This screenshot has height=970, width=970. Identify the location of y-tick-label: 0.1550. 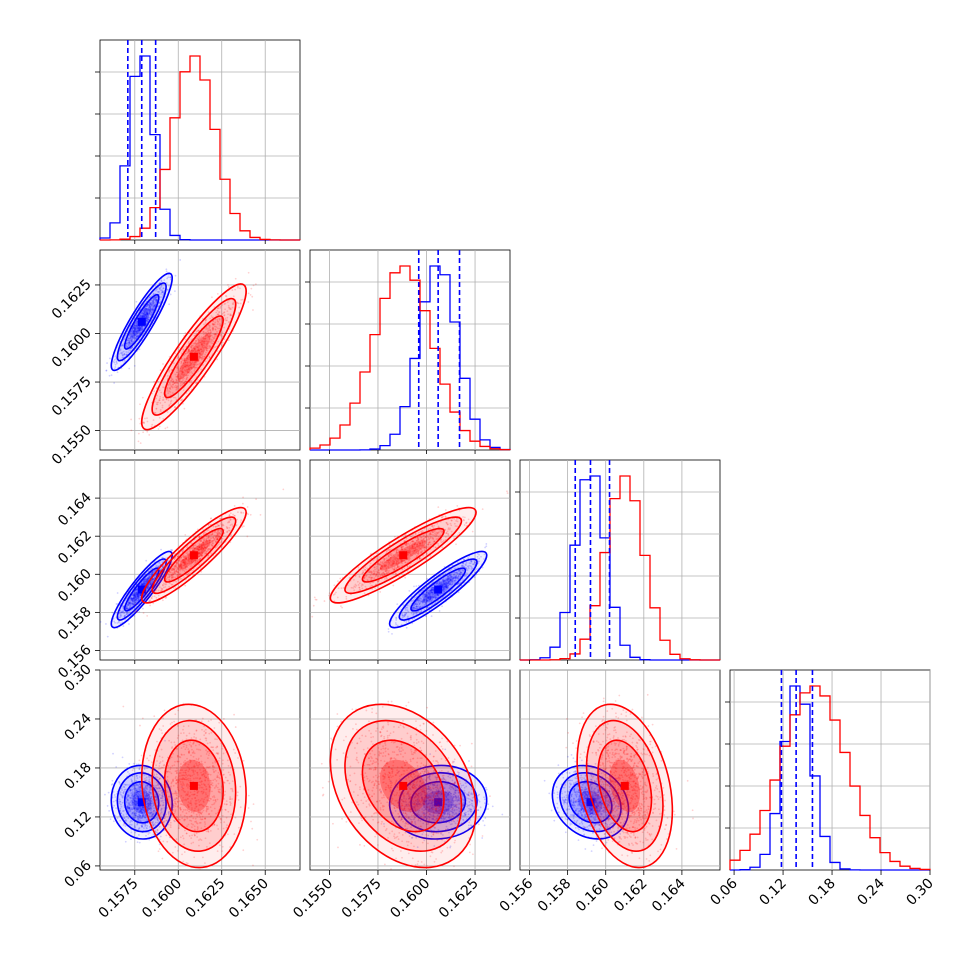
(72, 445).